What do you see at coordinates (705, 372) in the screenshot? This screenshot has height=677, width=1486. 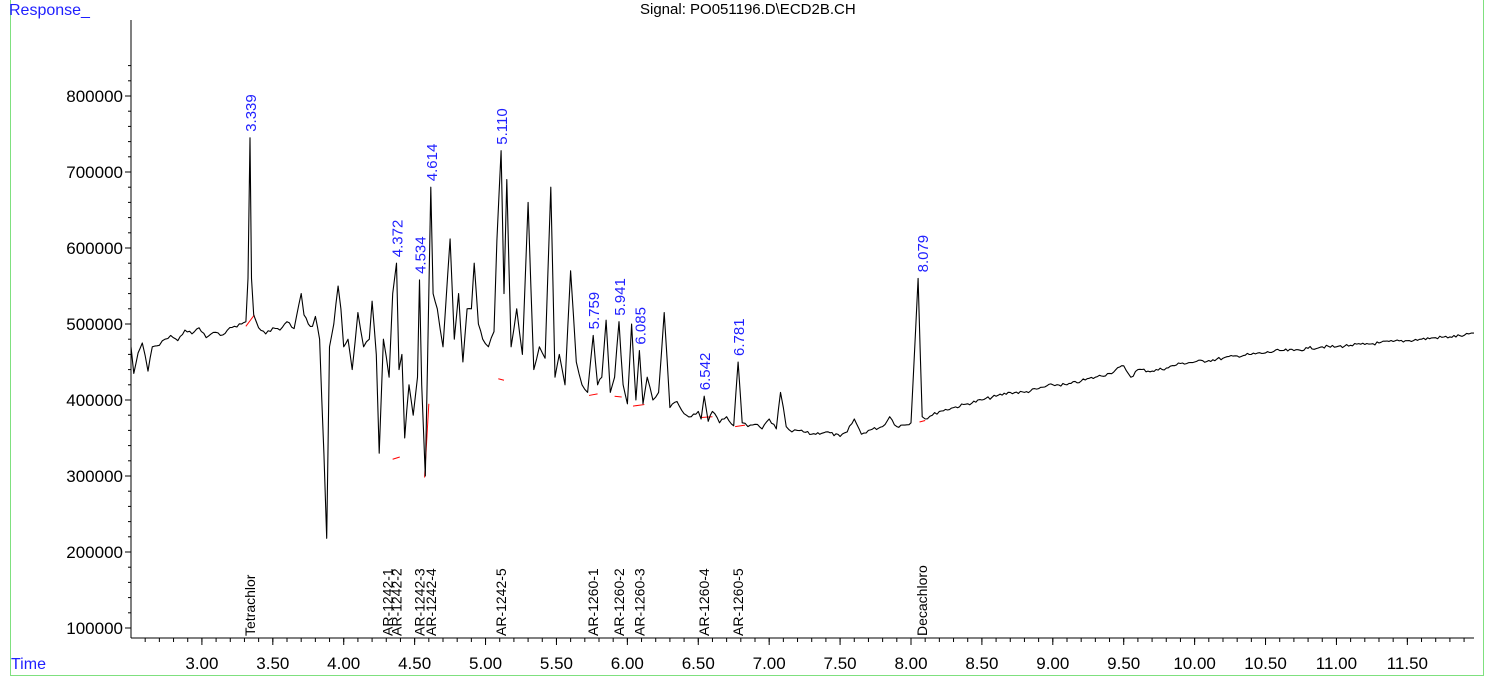 I see `peak-label: 6.542` at bounding box center [705, 372].